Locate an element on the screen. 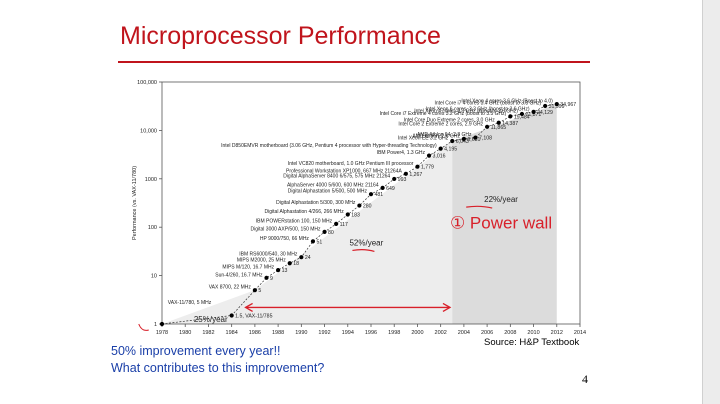  data-value-label: 80 is located at coordinates (331, 233).